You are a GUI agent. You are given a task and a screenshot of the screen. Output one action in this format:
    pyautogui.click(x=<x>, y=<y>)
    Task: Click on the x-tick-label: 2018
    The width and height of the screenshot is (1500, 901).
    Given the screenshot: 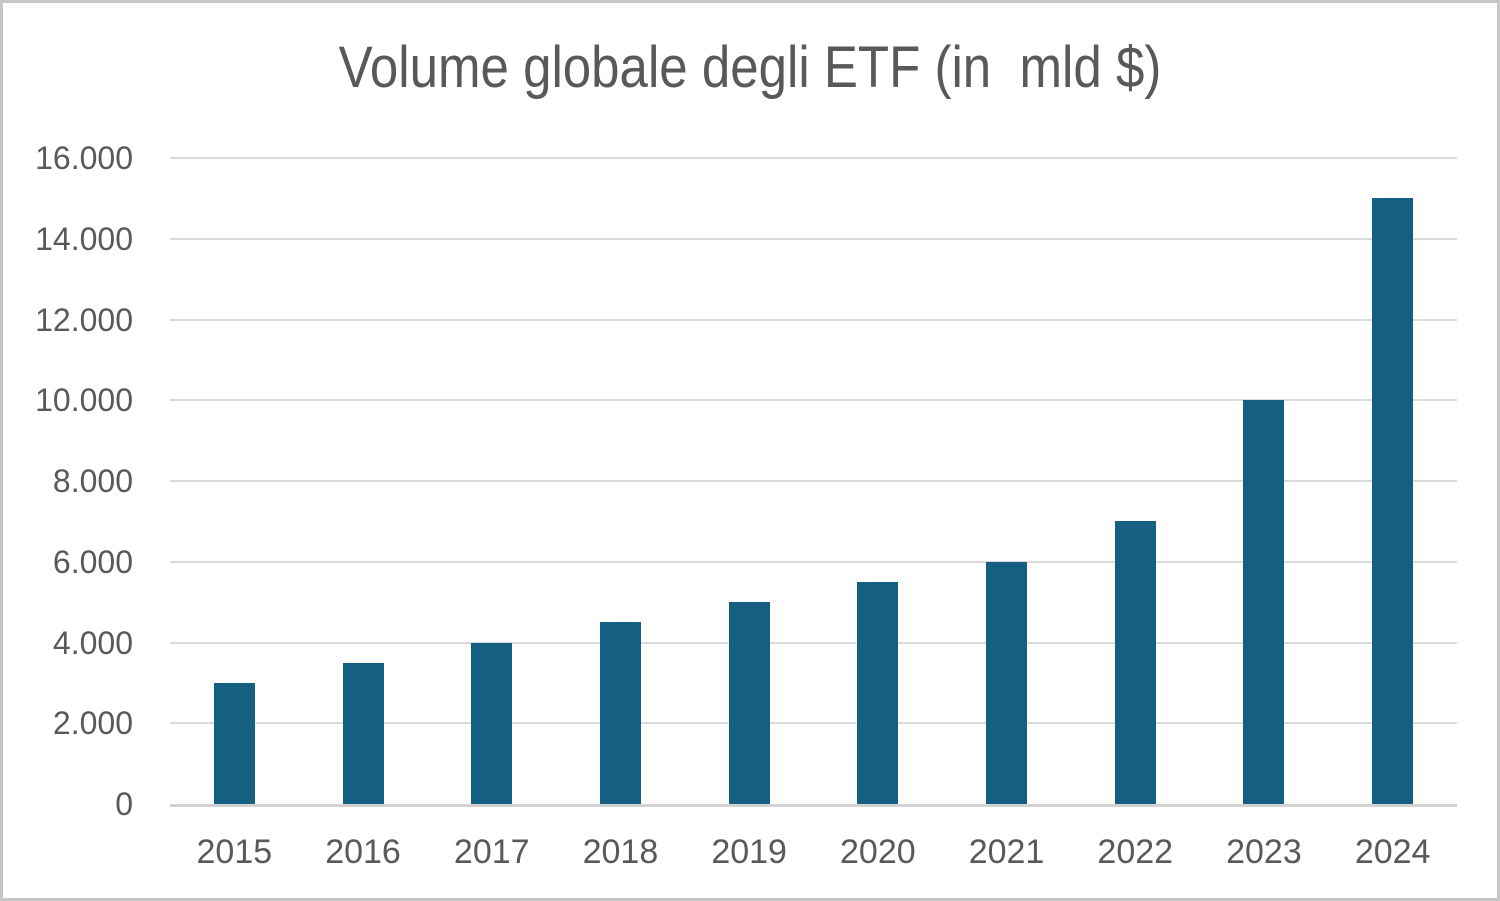 What is the action you would take?
    pyautogui.click(x=620, y=852)
    